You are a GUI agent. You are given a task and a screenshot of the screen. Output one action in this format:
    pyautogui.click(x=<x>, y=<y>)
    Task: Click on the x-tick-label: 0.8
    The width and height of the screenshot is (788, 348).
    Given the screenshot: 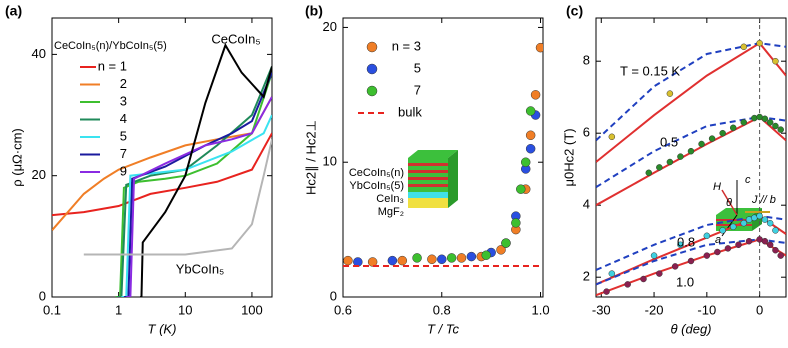 What is the action you would take?
    pyautogui.click(x=442, y=309)
    